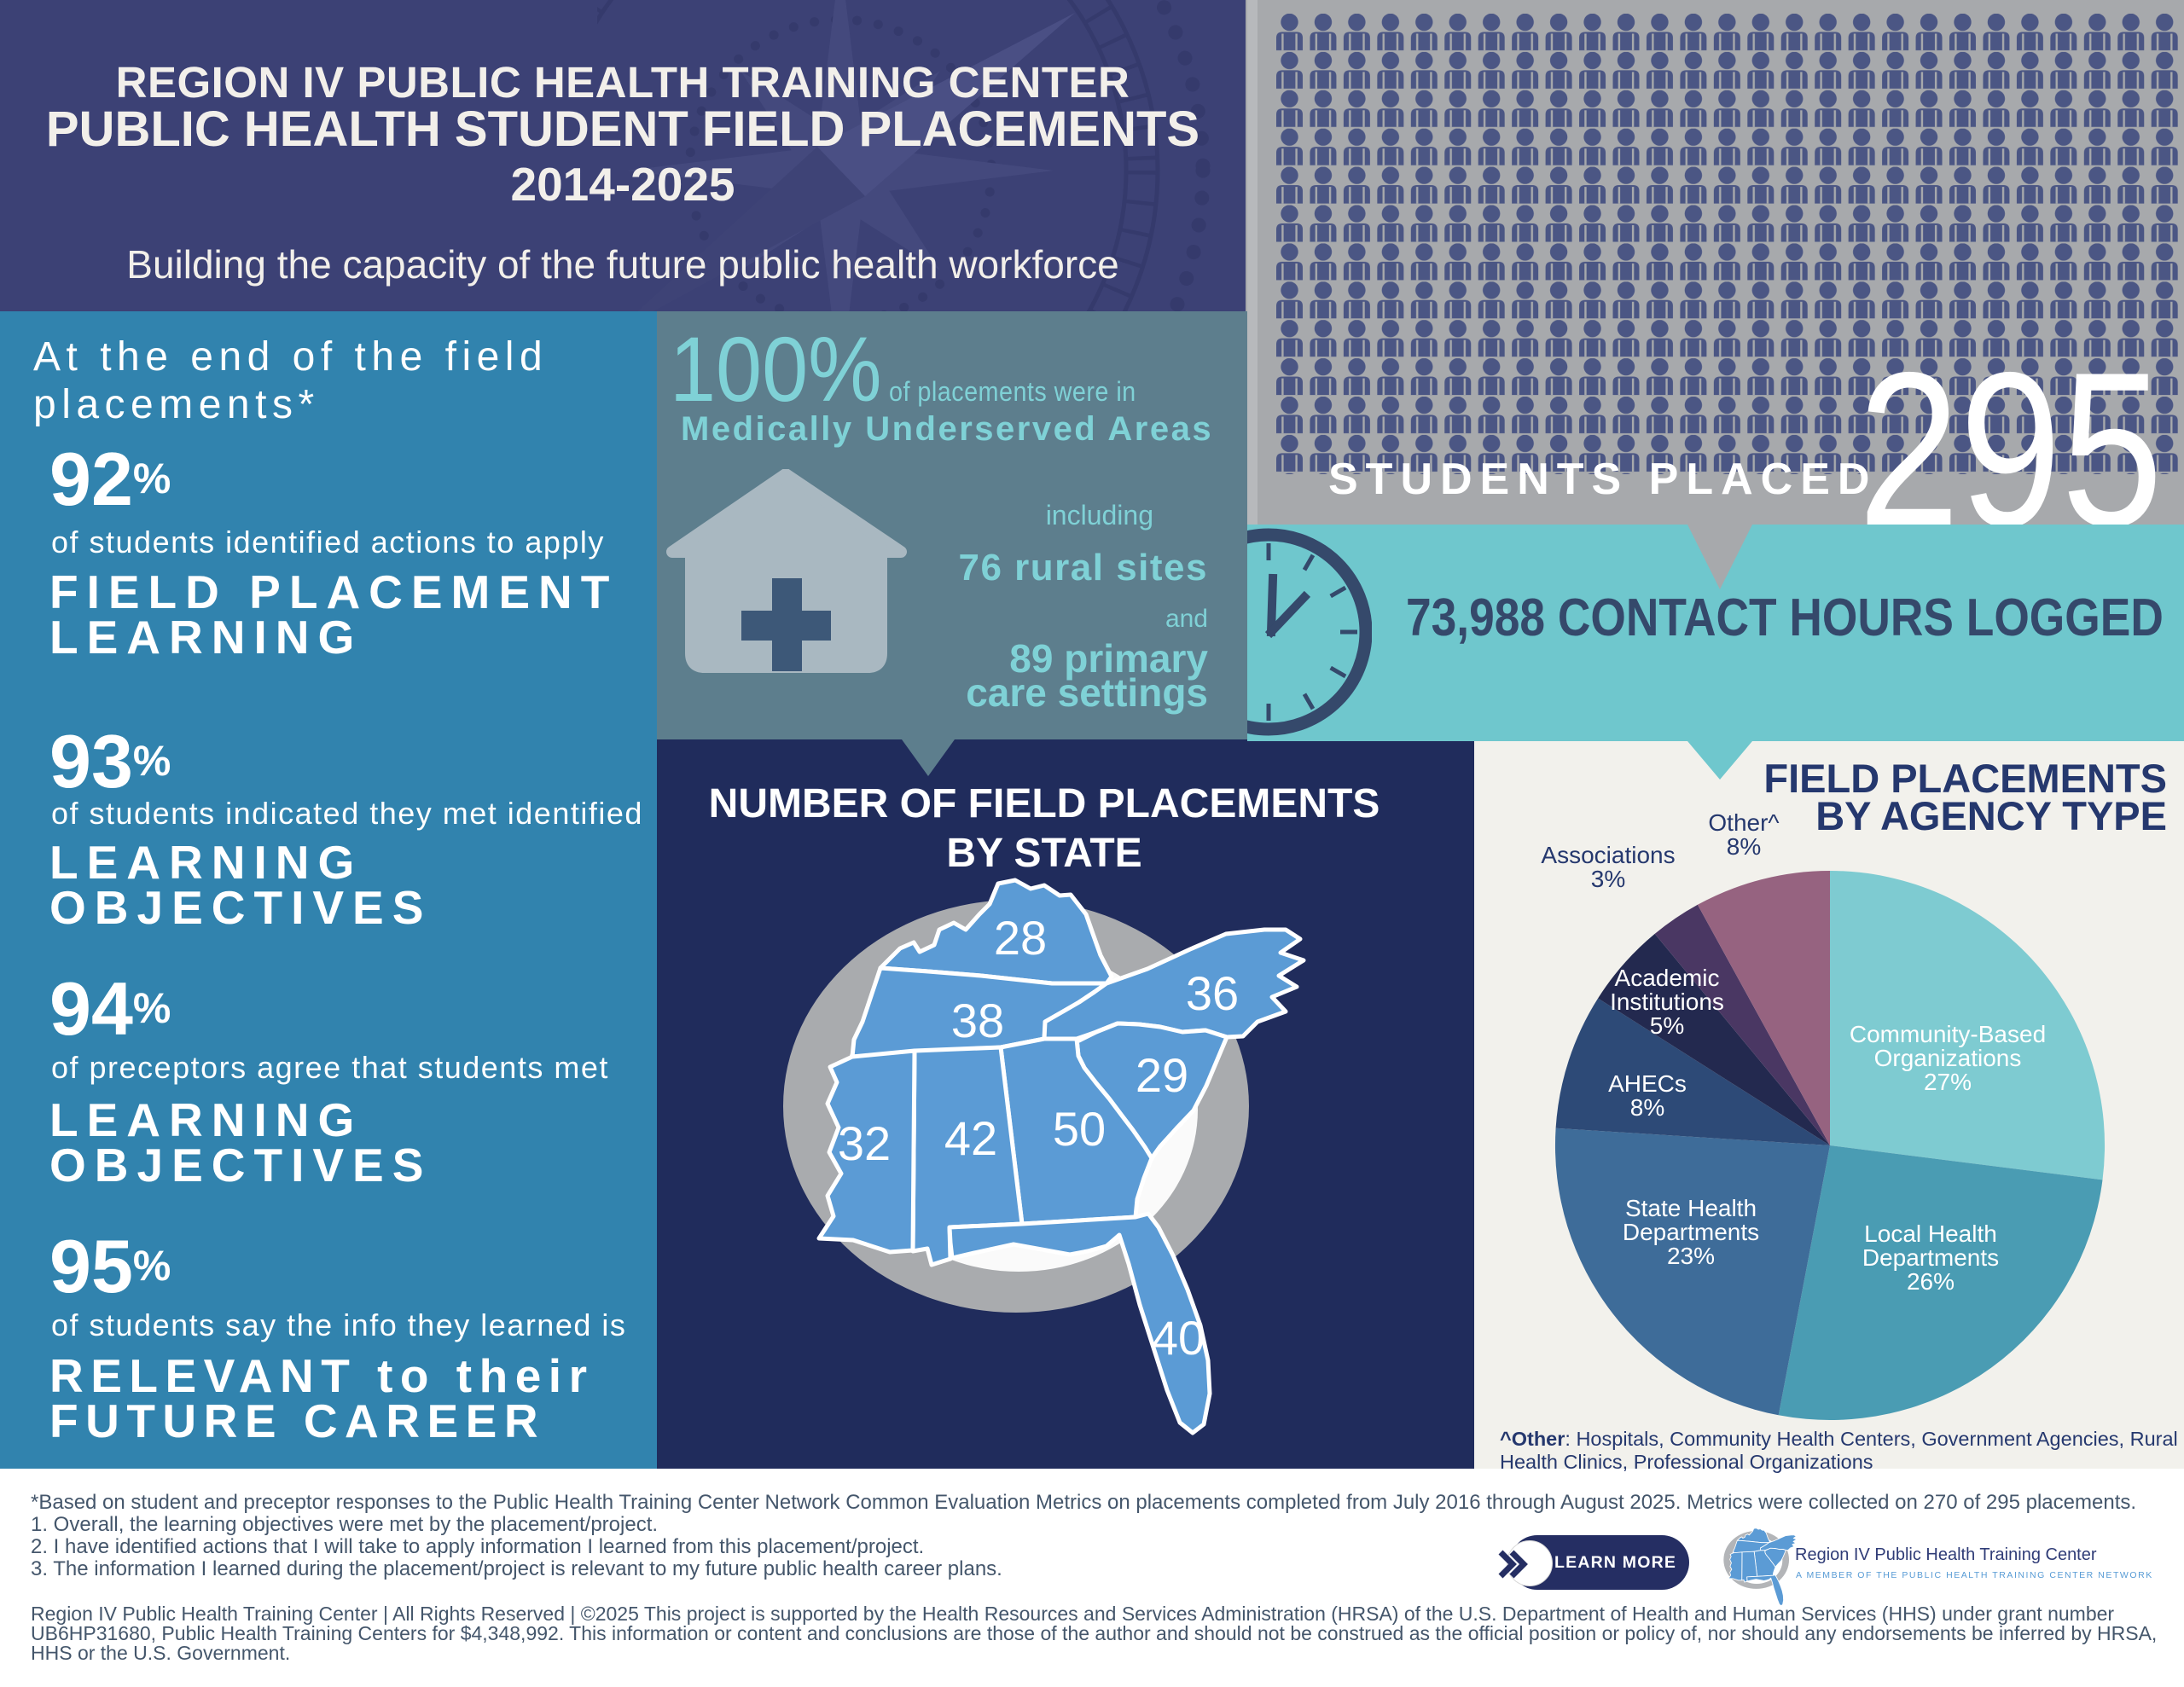 The width and height of the screenshot is (2184, 1687). I want to click on svg-text: 32, so click(864, 1143).